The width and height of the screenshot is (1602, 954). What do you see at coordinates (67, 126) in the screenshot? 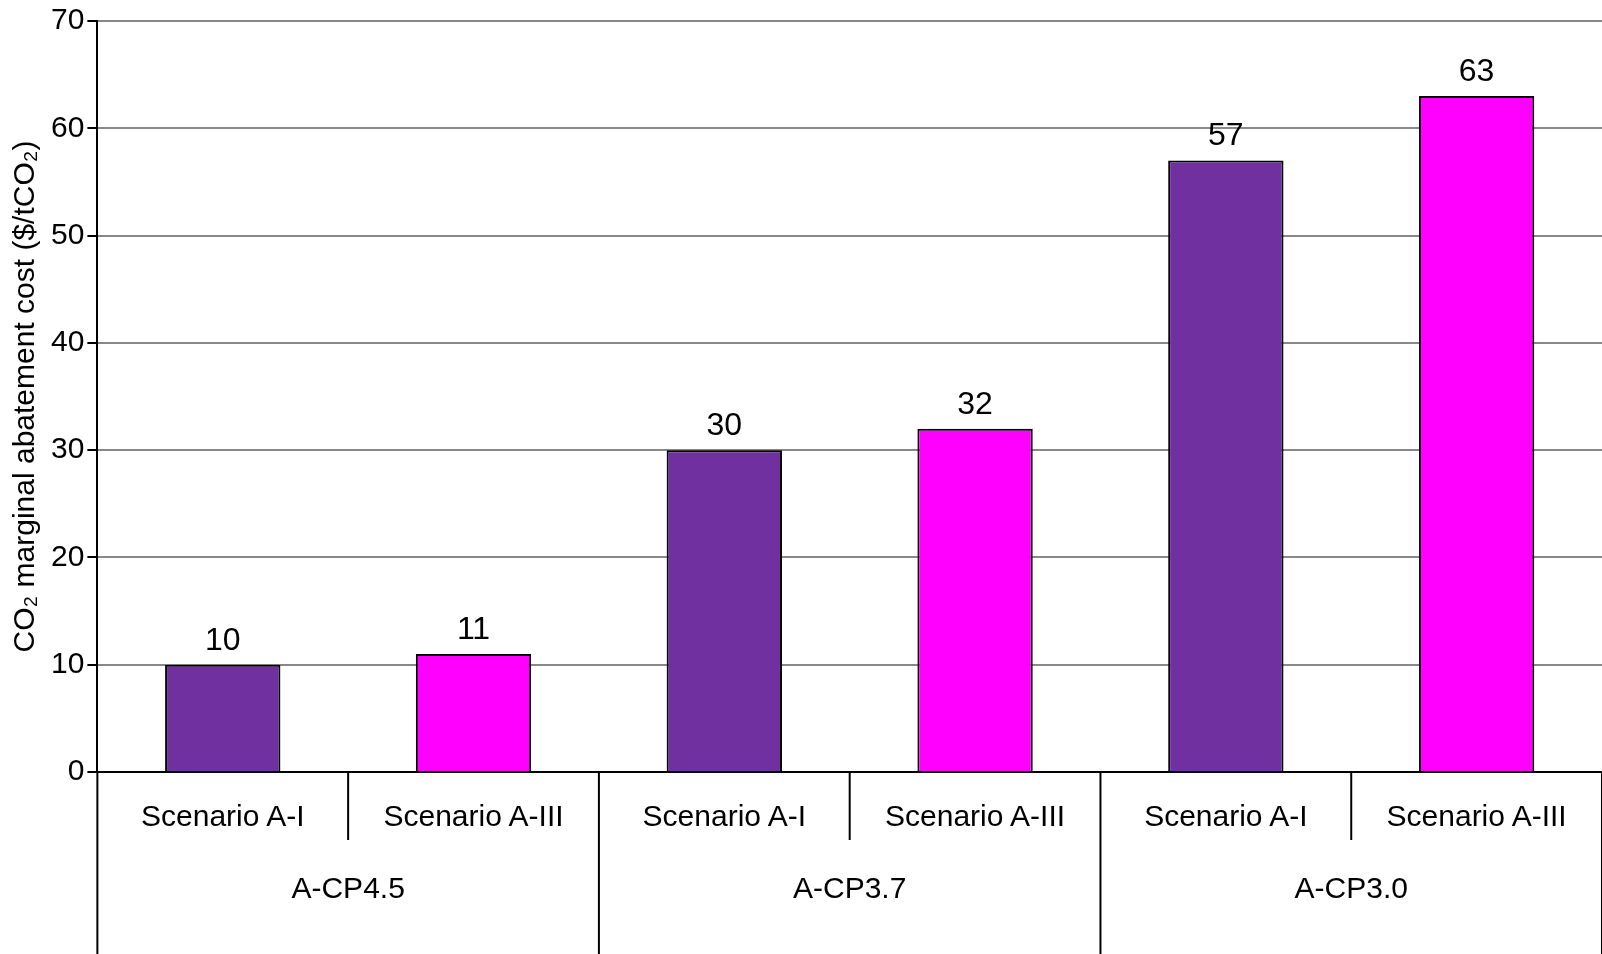
I see `y-tick-label: 60` at bounding box center [67, 126].